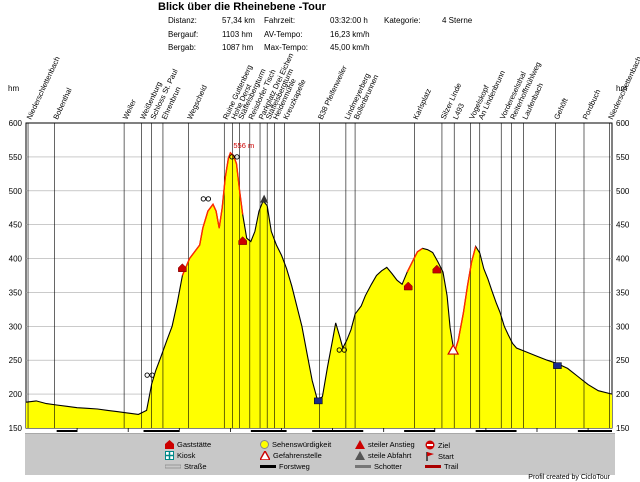 This screenshot has height=482, width=640. What do you see at coordinates (264, 444) in the screenshot?
I see `sight-icon` at bounding box center [264, 444].